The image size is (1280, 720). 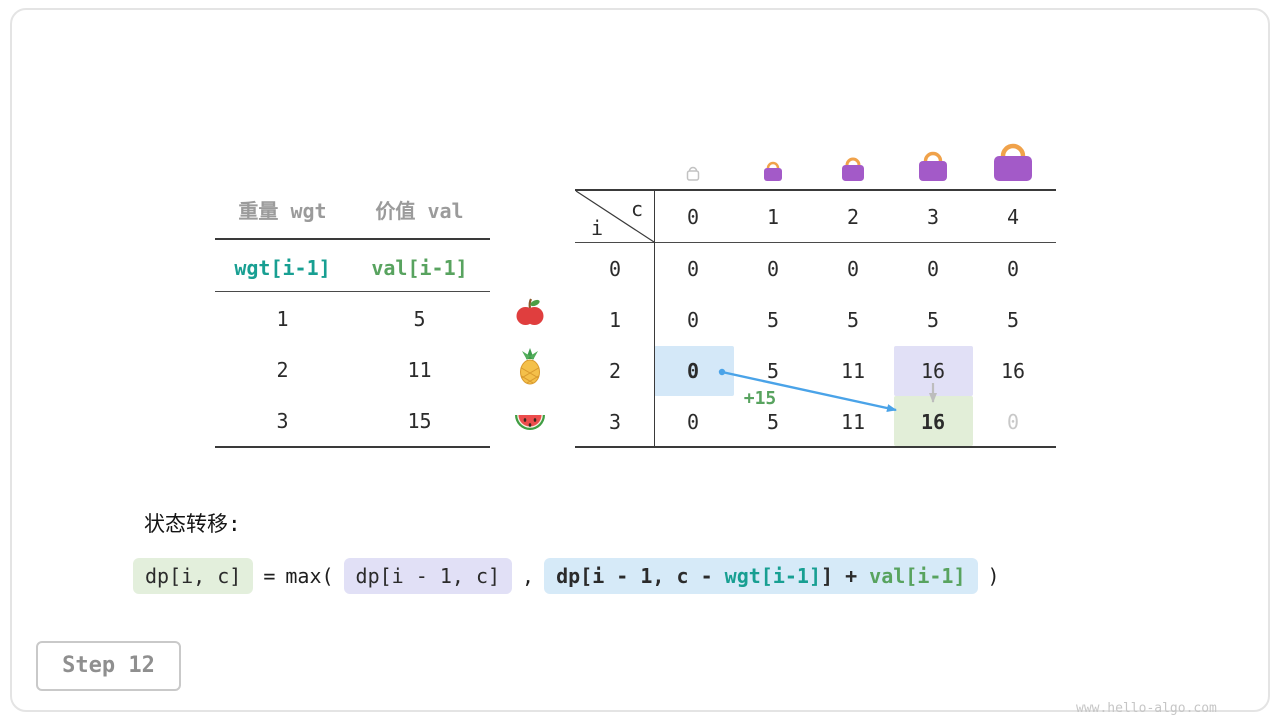 I want to click on dp-cell-1-4: 5, so click(x=1013, y=320).